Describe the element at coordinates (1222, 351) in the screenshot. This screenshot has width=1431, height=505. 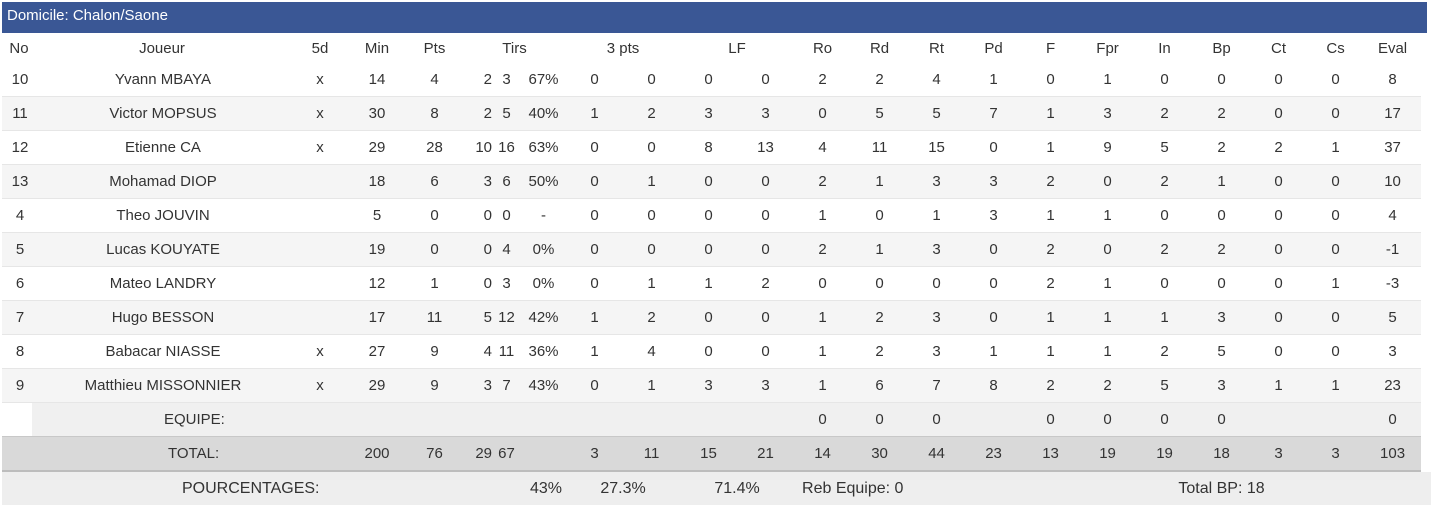
I see `player-bp: 5` at that location.